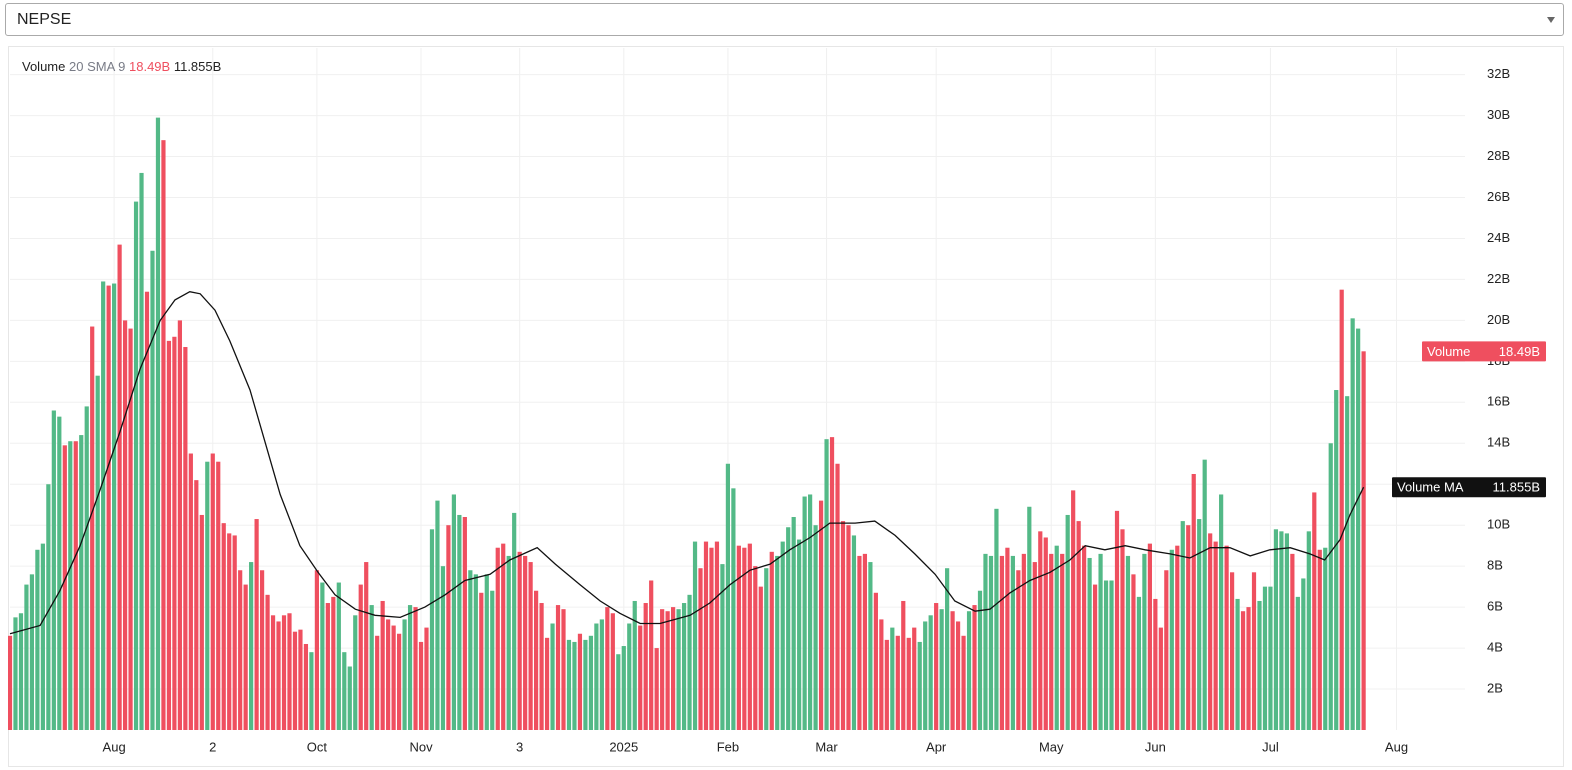  What do you see at coordinates (1430, 487) in the screenshot?
I see `tag-name: Volume MA` at bounding box center [1430, 487].